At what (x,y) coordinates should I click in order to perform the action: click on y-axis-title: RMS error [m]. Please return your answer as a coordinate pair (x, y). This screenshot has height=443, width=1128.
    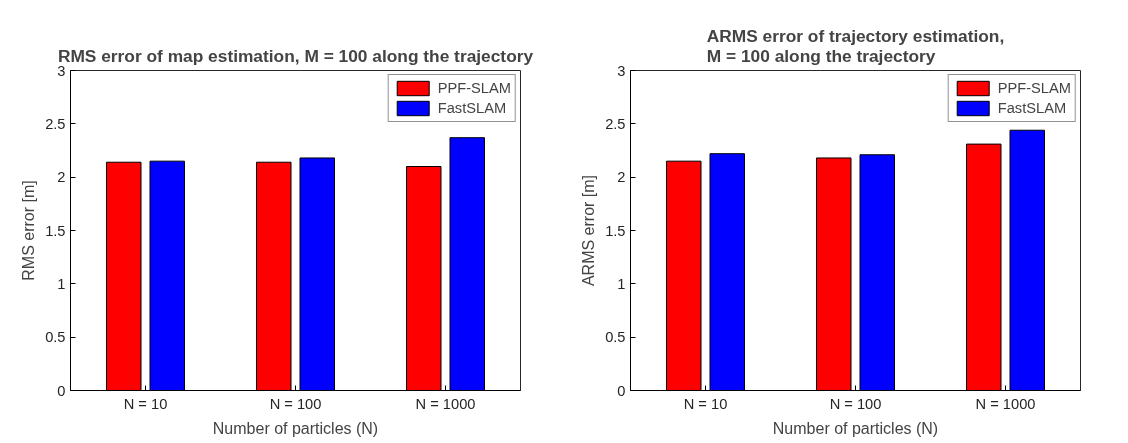
    Looking at the image, I should click on (29, 230).